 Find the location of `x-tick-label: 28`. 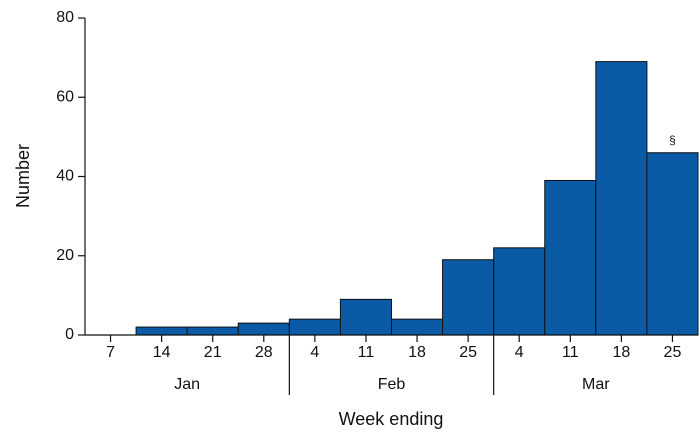

x-tick-label: 28 is located at coordinates (264, 352).